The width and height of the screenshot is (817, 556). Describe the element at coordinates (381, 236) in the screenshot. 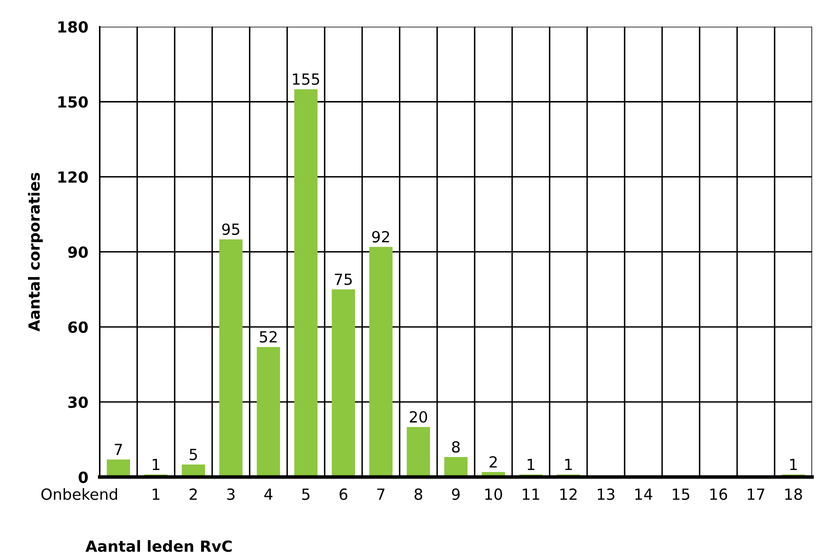

I see `data-label: 92` at that location.